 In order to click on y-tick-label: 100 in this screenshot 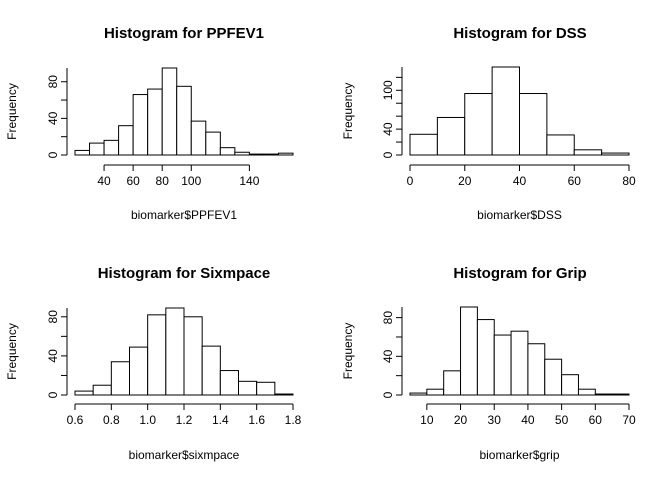, I will do `click(388, 90)`.